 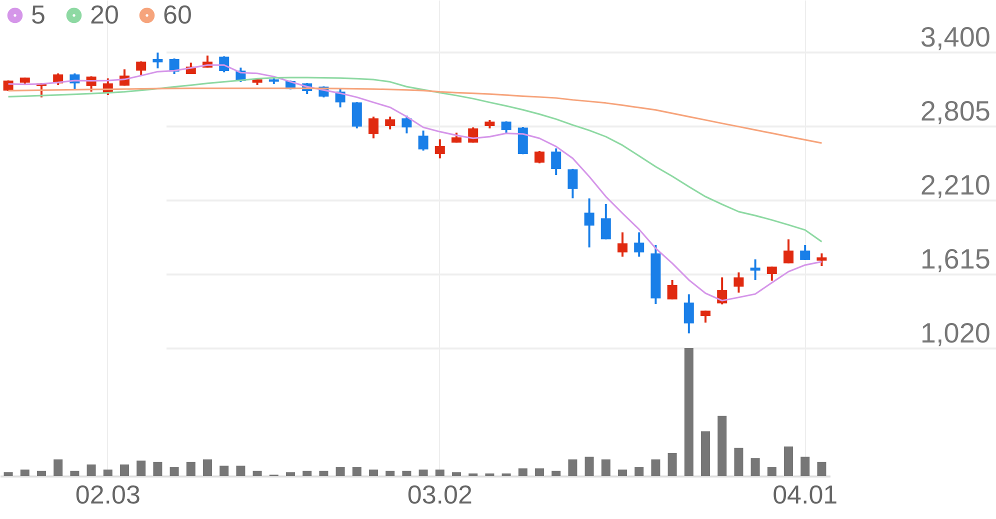 I want to click on legend-label: 5, so click(x=38, y=15).